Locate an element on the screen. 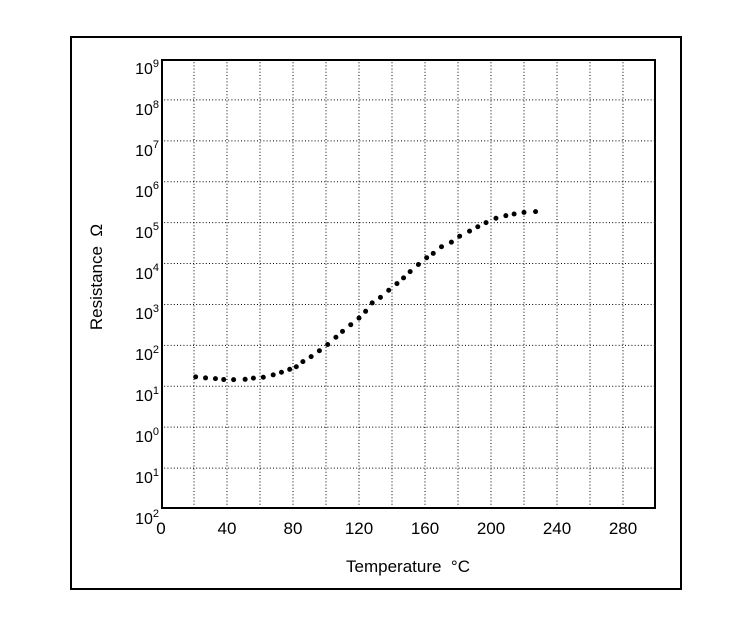 This screenshot has height=633, width=746. y-tick-exponent: 5 is located at coordinates (155, 227).